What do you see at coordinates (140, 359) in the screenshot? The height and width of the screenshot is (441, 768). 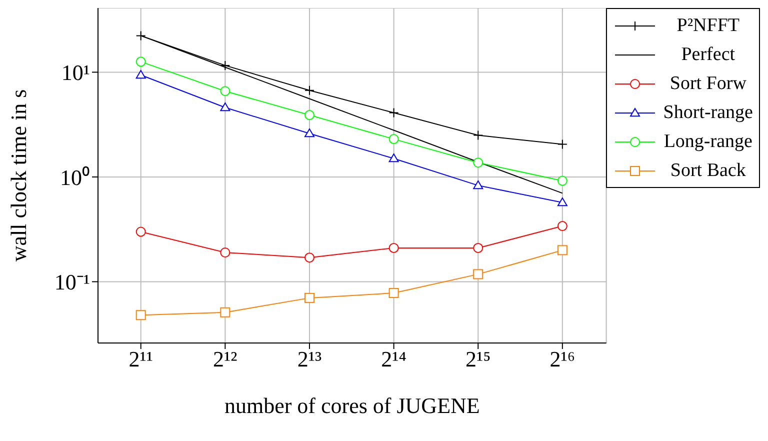 I see `x-tick-label: 2¹¹` at bounding box center [140, 359].